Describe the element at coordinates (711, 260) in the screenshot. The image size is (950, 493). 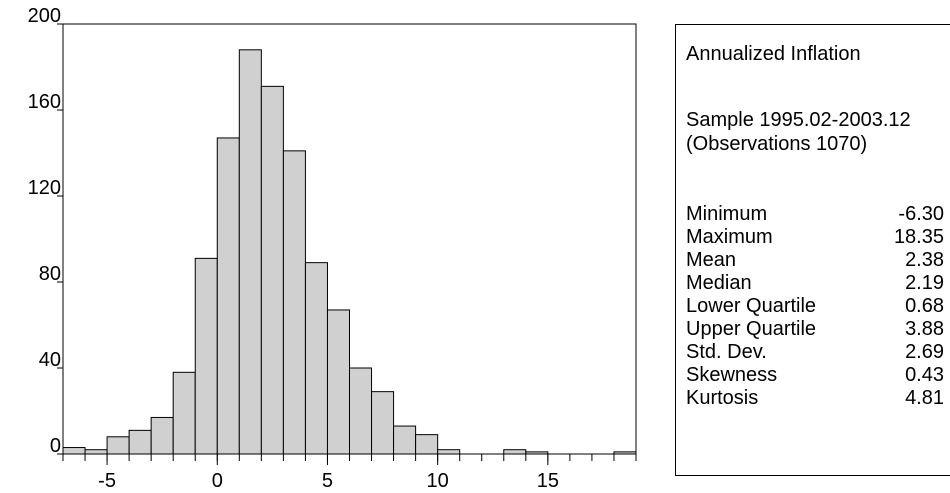
I see `stat-label-mean: Mean` at that location.